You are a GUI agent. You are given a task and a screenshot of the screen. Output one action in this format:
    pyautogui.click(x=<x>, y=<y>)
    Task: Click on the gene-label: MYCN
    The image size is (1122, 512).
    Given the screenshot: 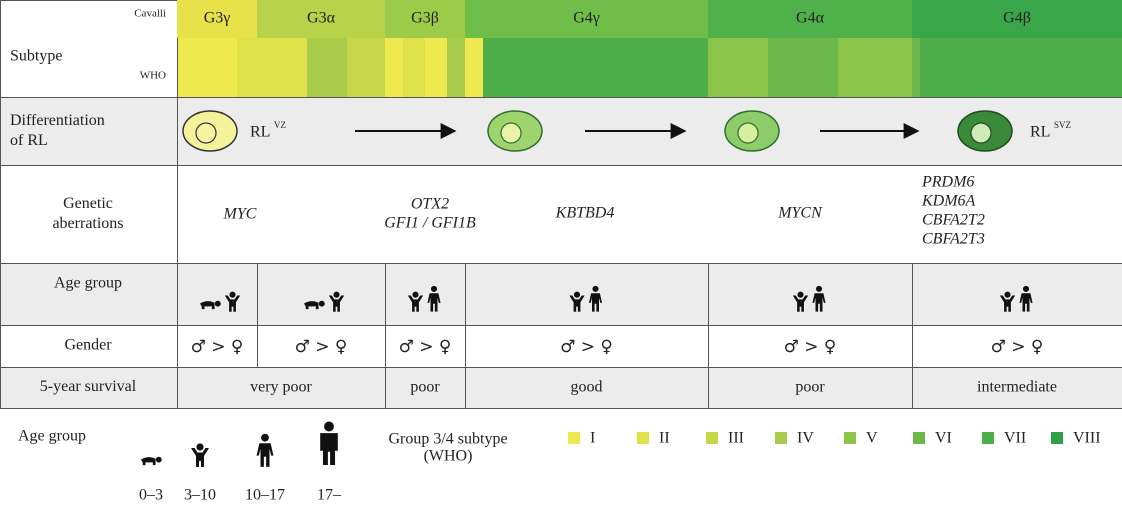 What is the action you would take?
    pyautogui.click(x=800, y=213)
    